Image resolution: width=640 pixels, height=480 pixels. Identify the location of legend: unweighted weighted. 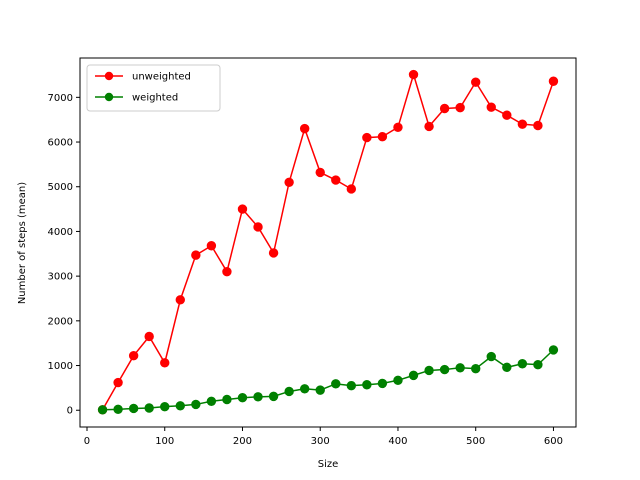
(153, 88).